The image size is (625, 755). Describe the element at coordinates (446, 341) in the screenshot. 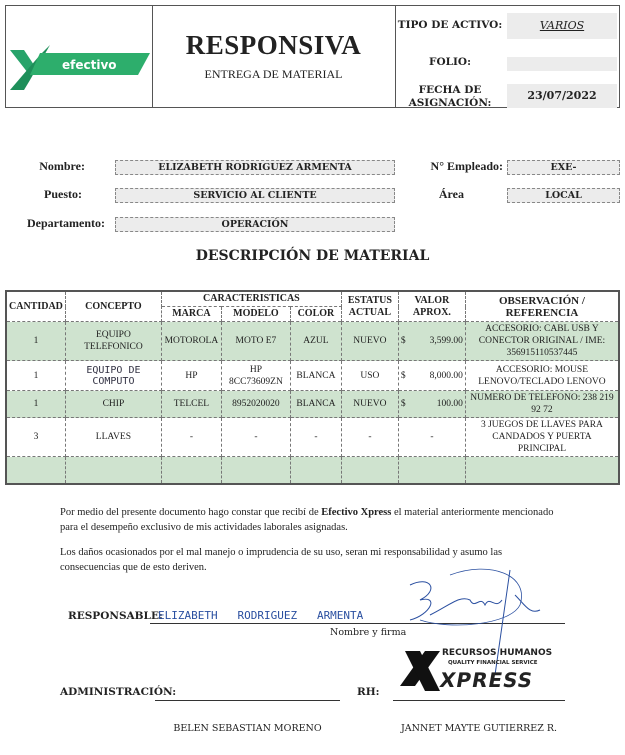

I see `value-amount: 3,599.00` at that location.